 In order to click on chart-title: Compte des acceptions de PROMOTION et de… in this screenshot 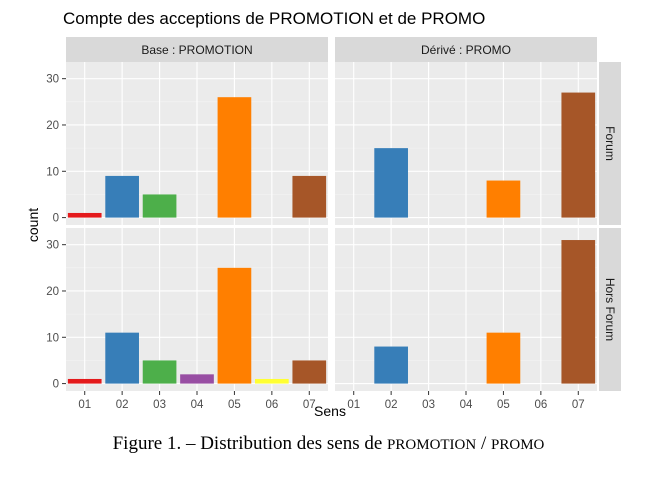, I will do `click(274, 18)`.